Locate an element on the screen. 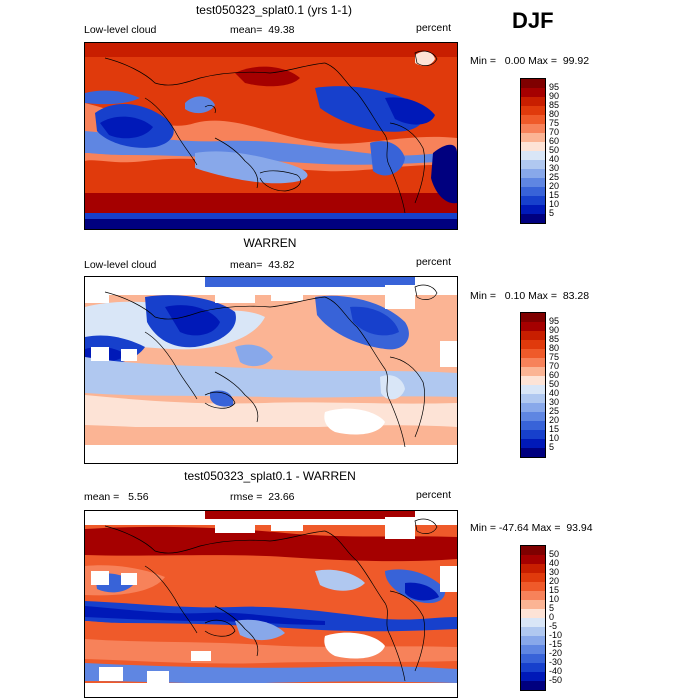  min-value: 0.10 is located at coordinates (515, 296).